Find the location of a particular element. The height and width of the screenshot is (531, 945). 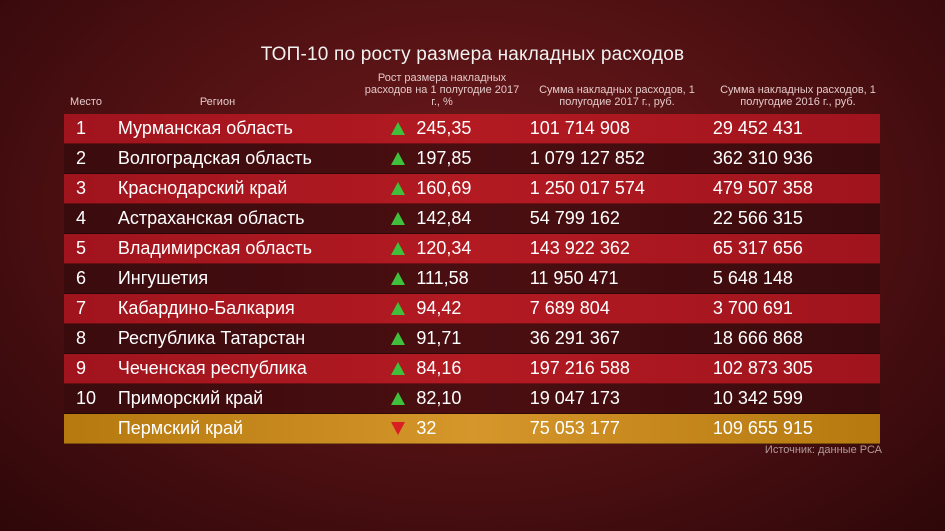

row-growth: 82,10 is located at coordinates (439, 398).